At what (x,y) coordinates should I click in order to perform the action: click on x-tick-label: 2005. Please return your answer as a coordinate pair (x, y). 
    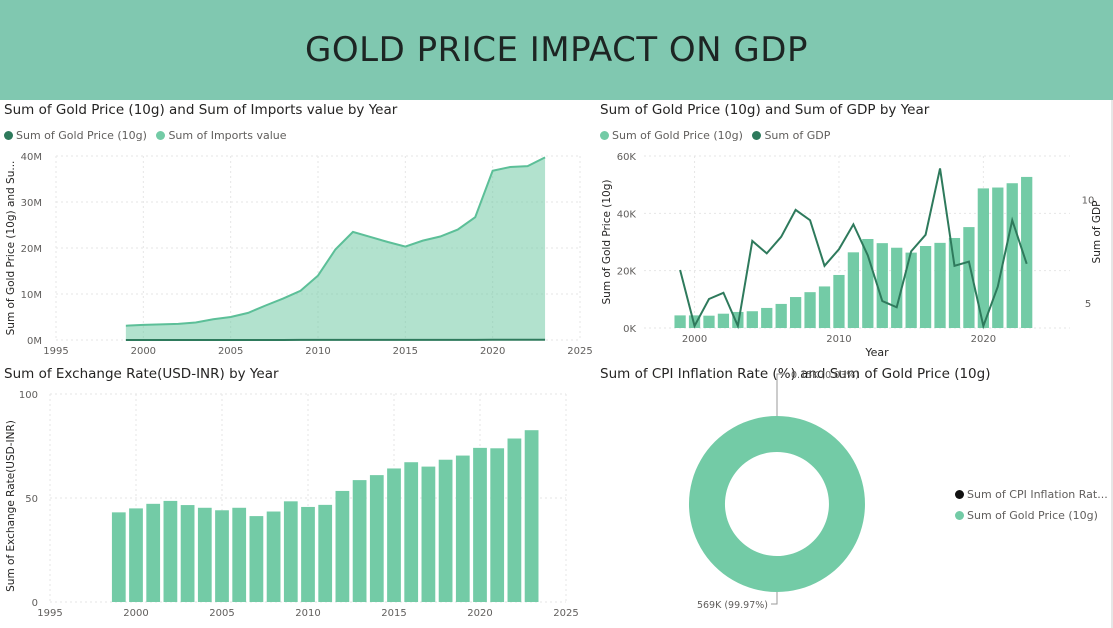
    Looking at the image, I should click on (221, 613).